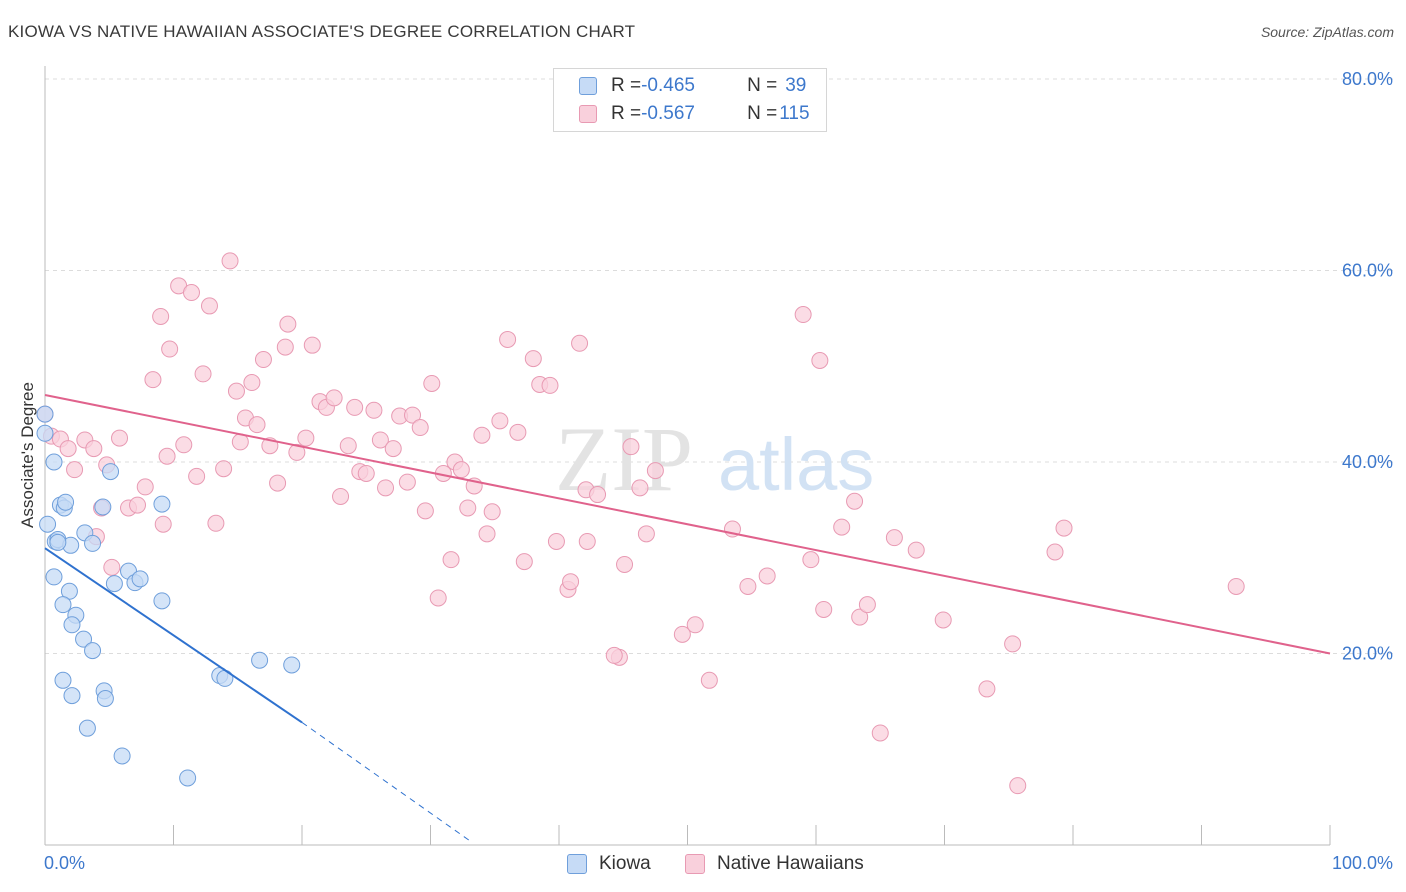 Image resolution: width=1406 pixels, height=892 pixels. I want to click on kiowa-legend-swatch, so click(577, 864).